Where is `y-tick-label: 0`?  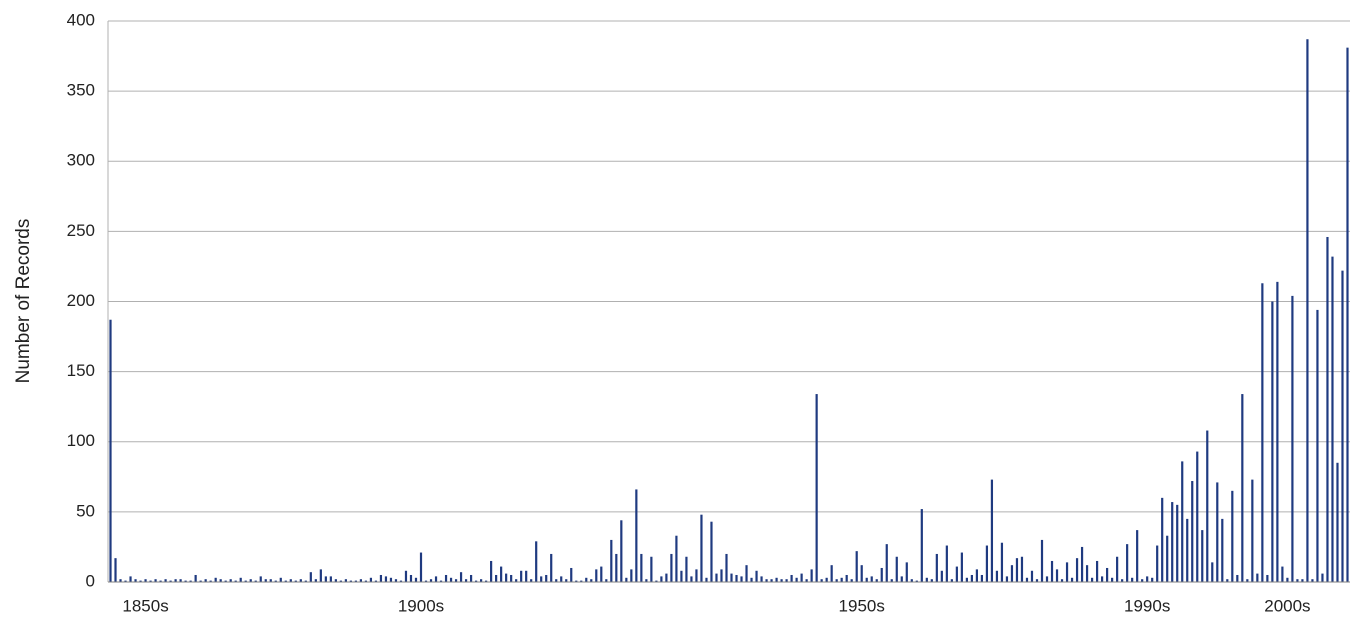
y-tick-label: 0 is located at coordinates (90, 580).